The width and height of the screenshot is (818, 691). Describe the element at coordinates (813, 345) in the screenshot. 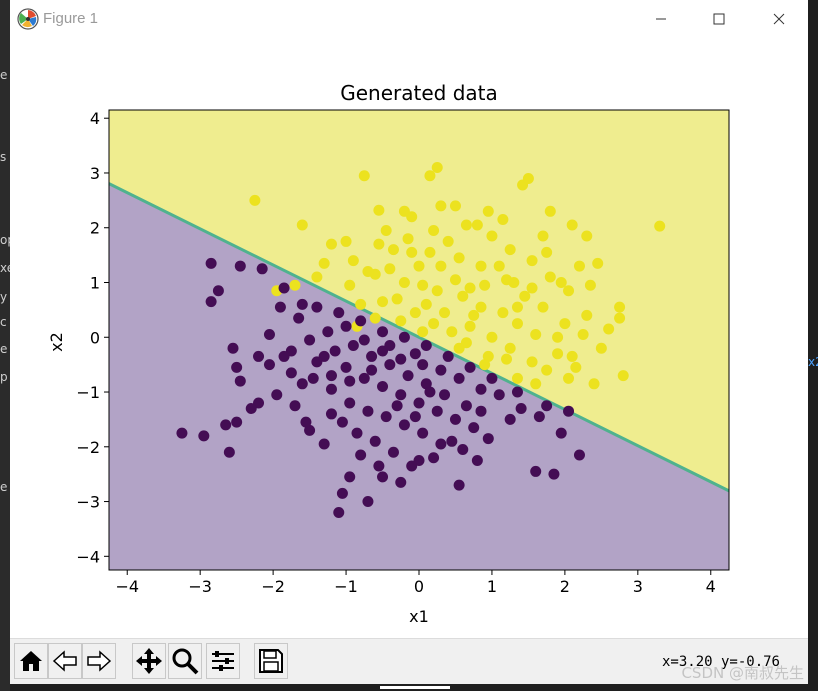

I see `background-app-right-strip: x2` at that location.